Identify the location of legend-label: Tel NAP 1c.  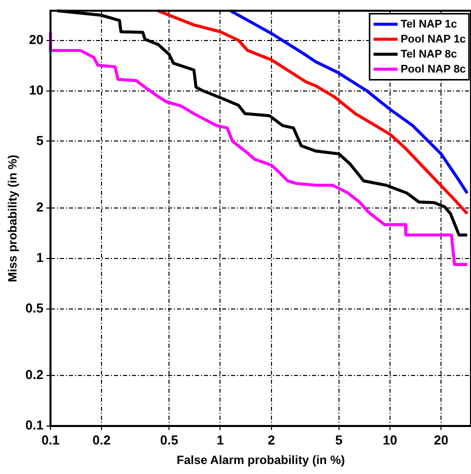
(429, 24).